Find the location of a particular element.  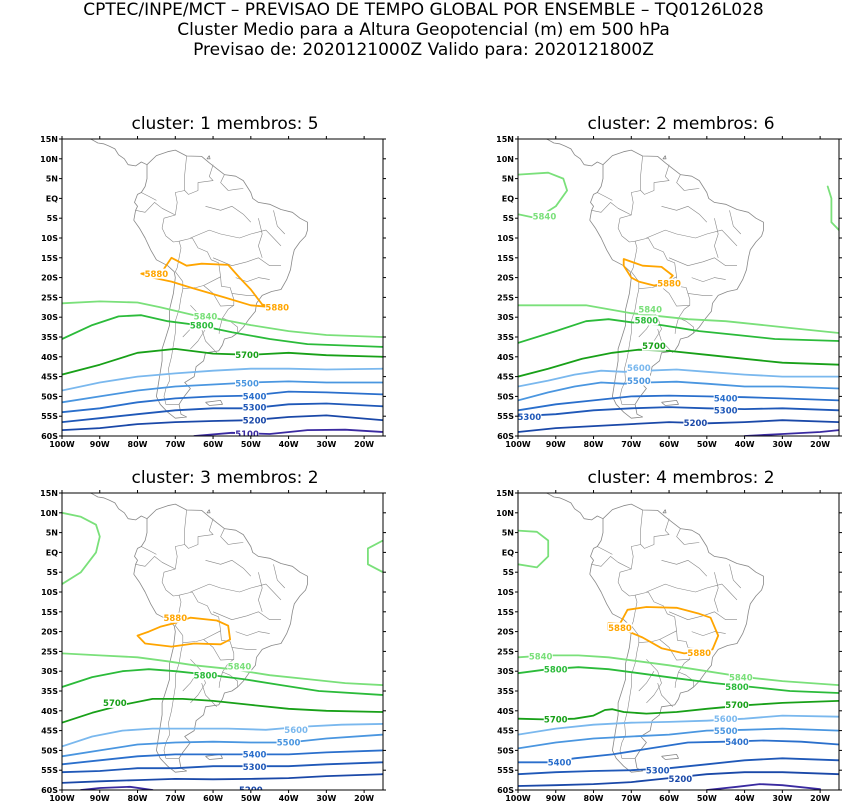

map-frame is located at coordinates (678, 287).